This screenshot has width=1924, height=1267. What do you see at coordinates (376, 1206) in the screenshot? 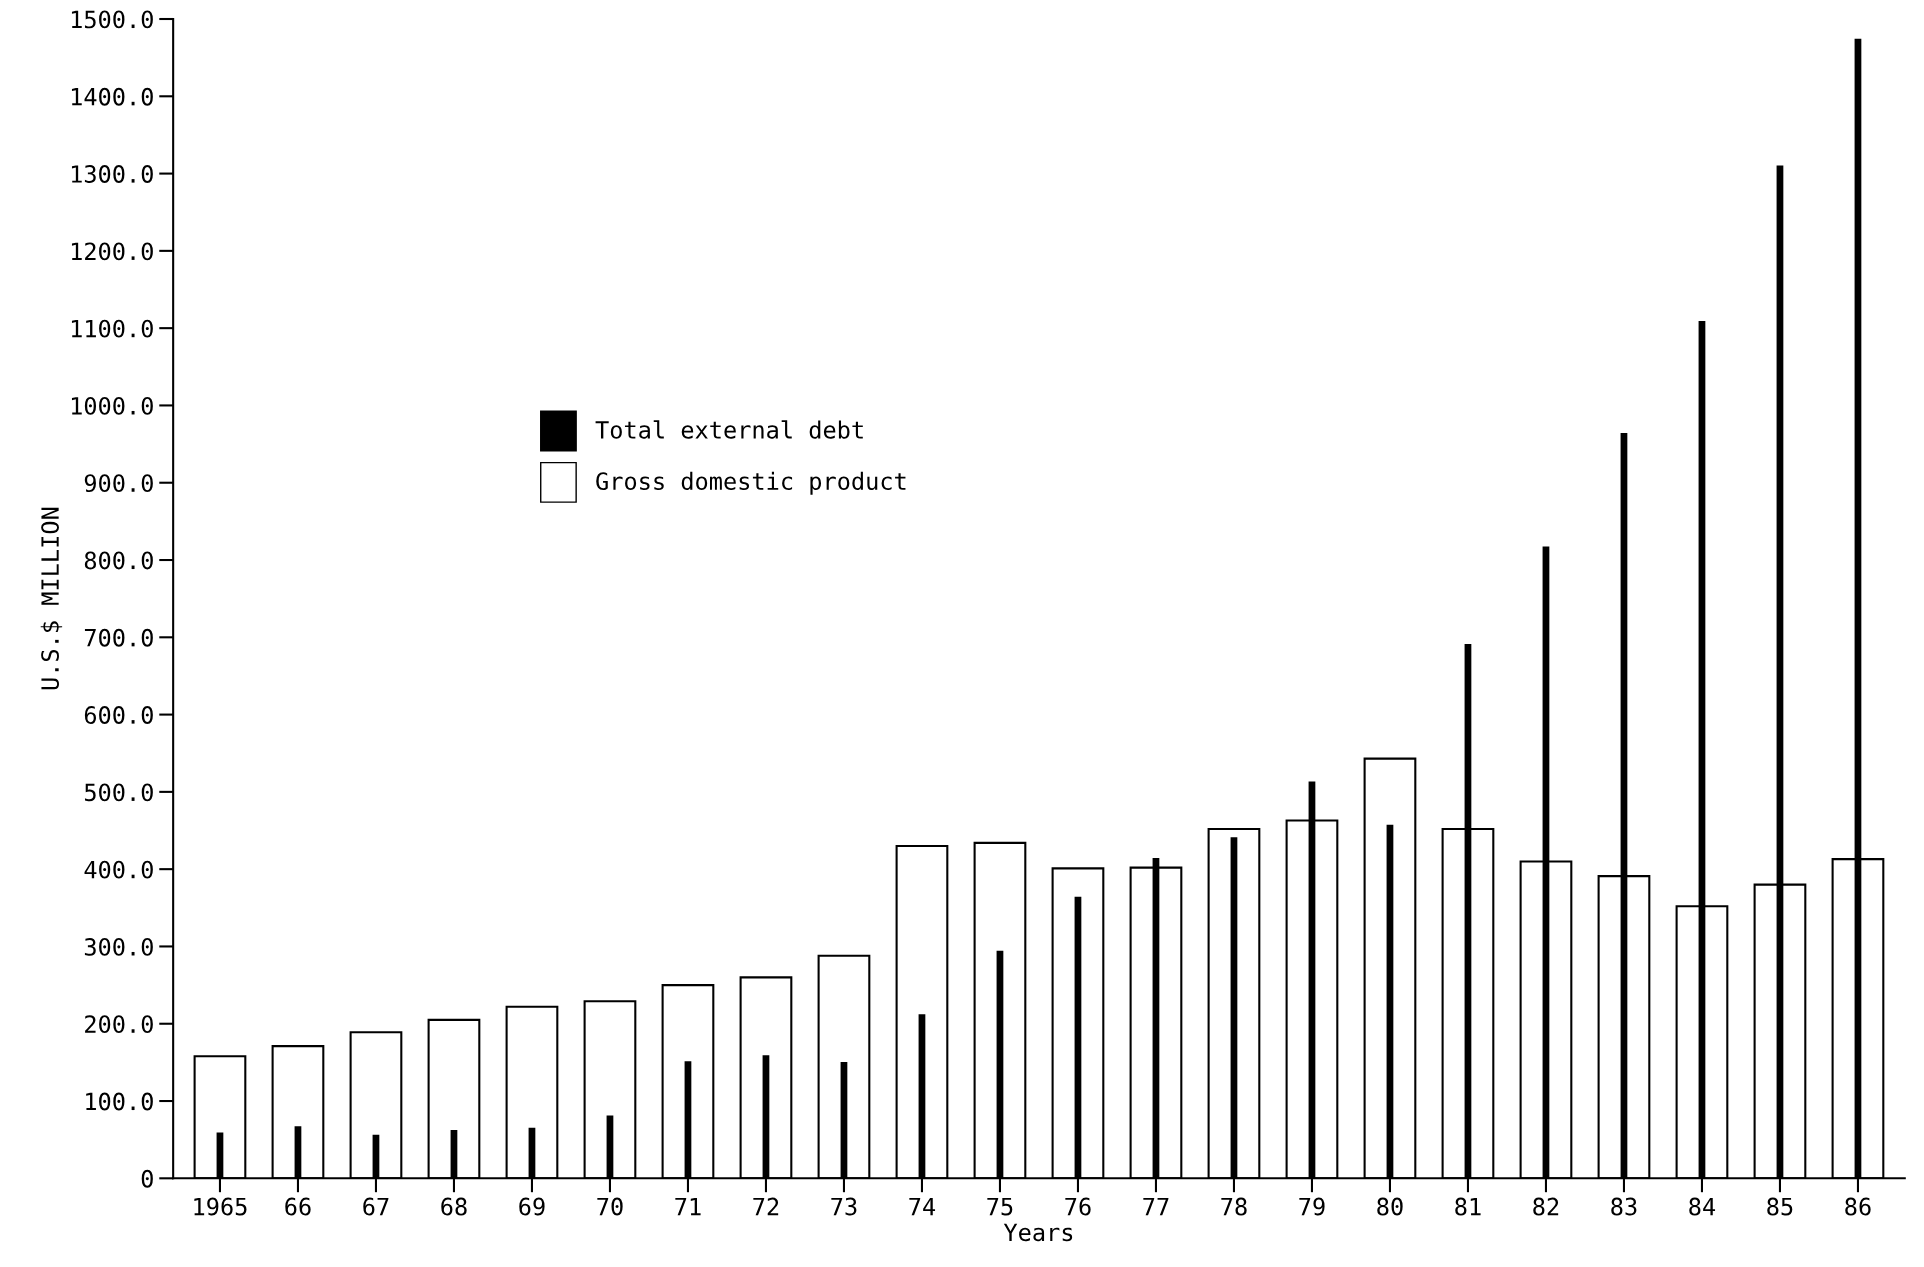
I see `x-tick-label: 67` at bounding box center [376, 1206].